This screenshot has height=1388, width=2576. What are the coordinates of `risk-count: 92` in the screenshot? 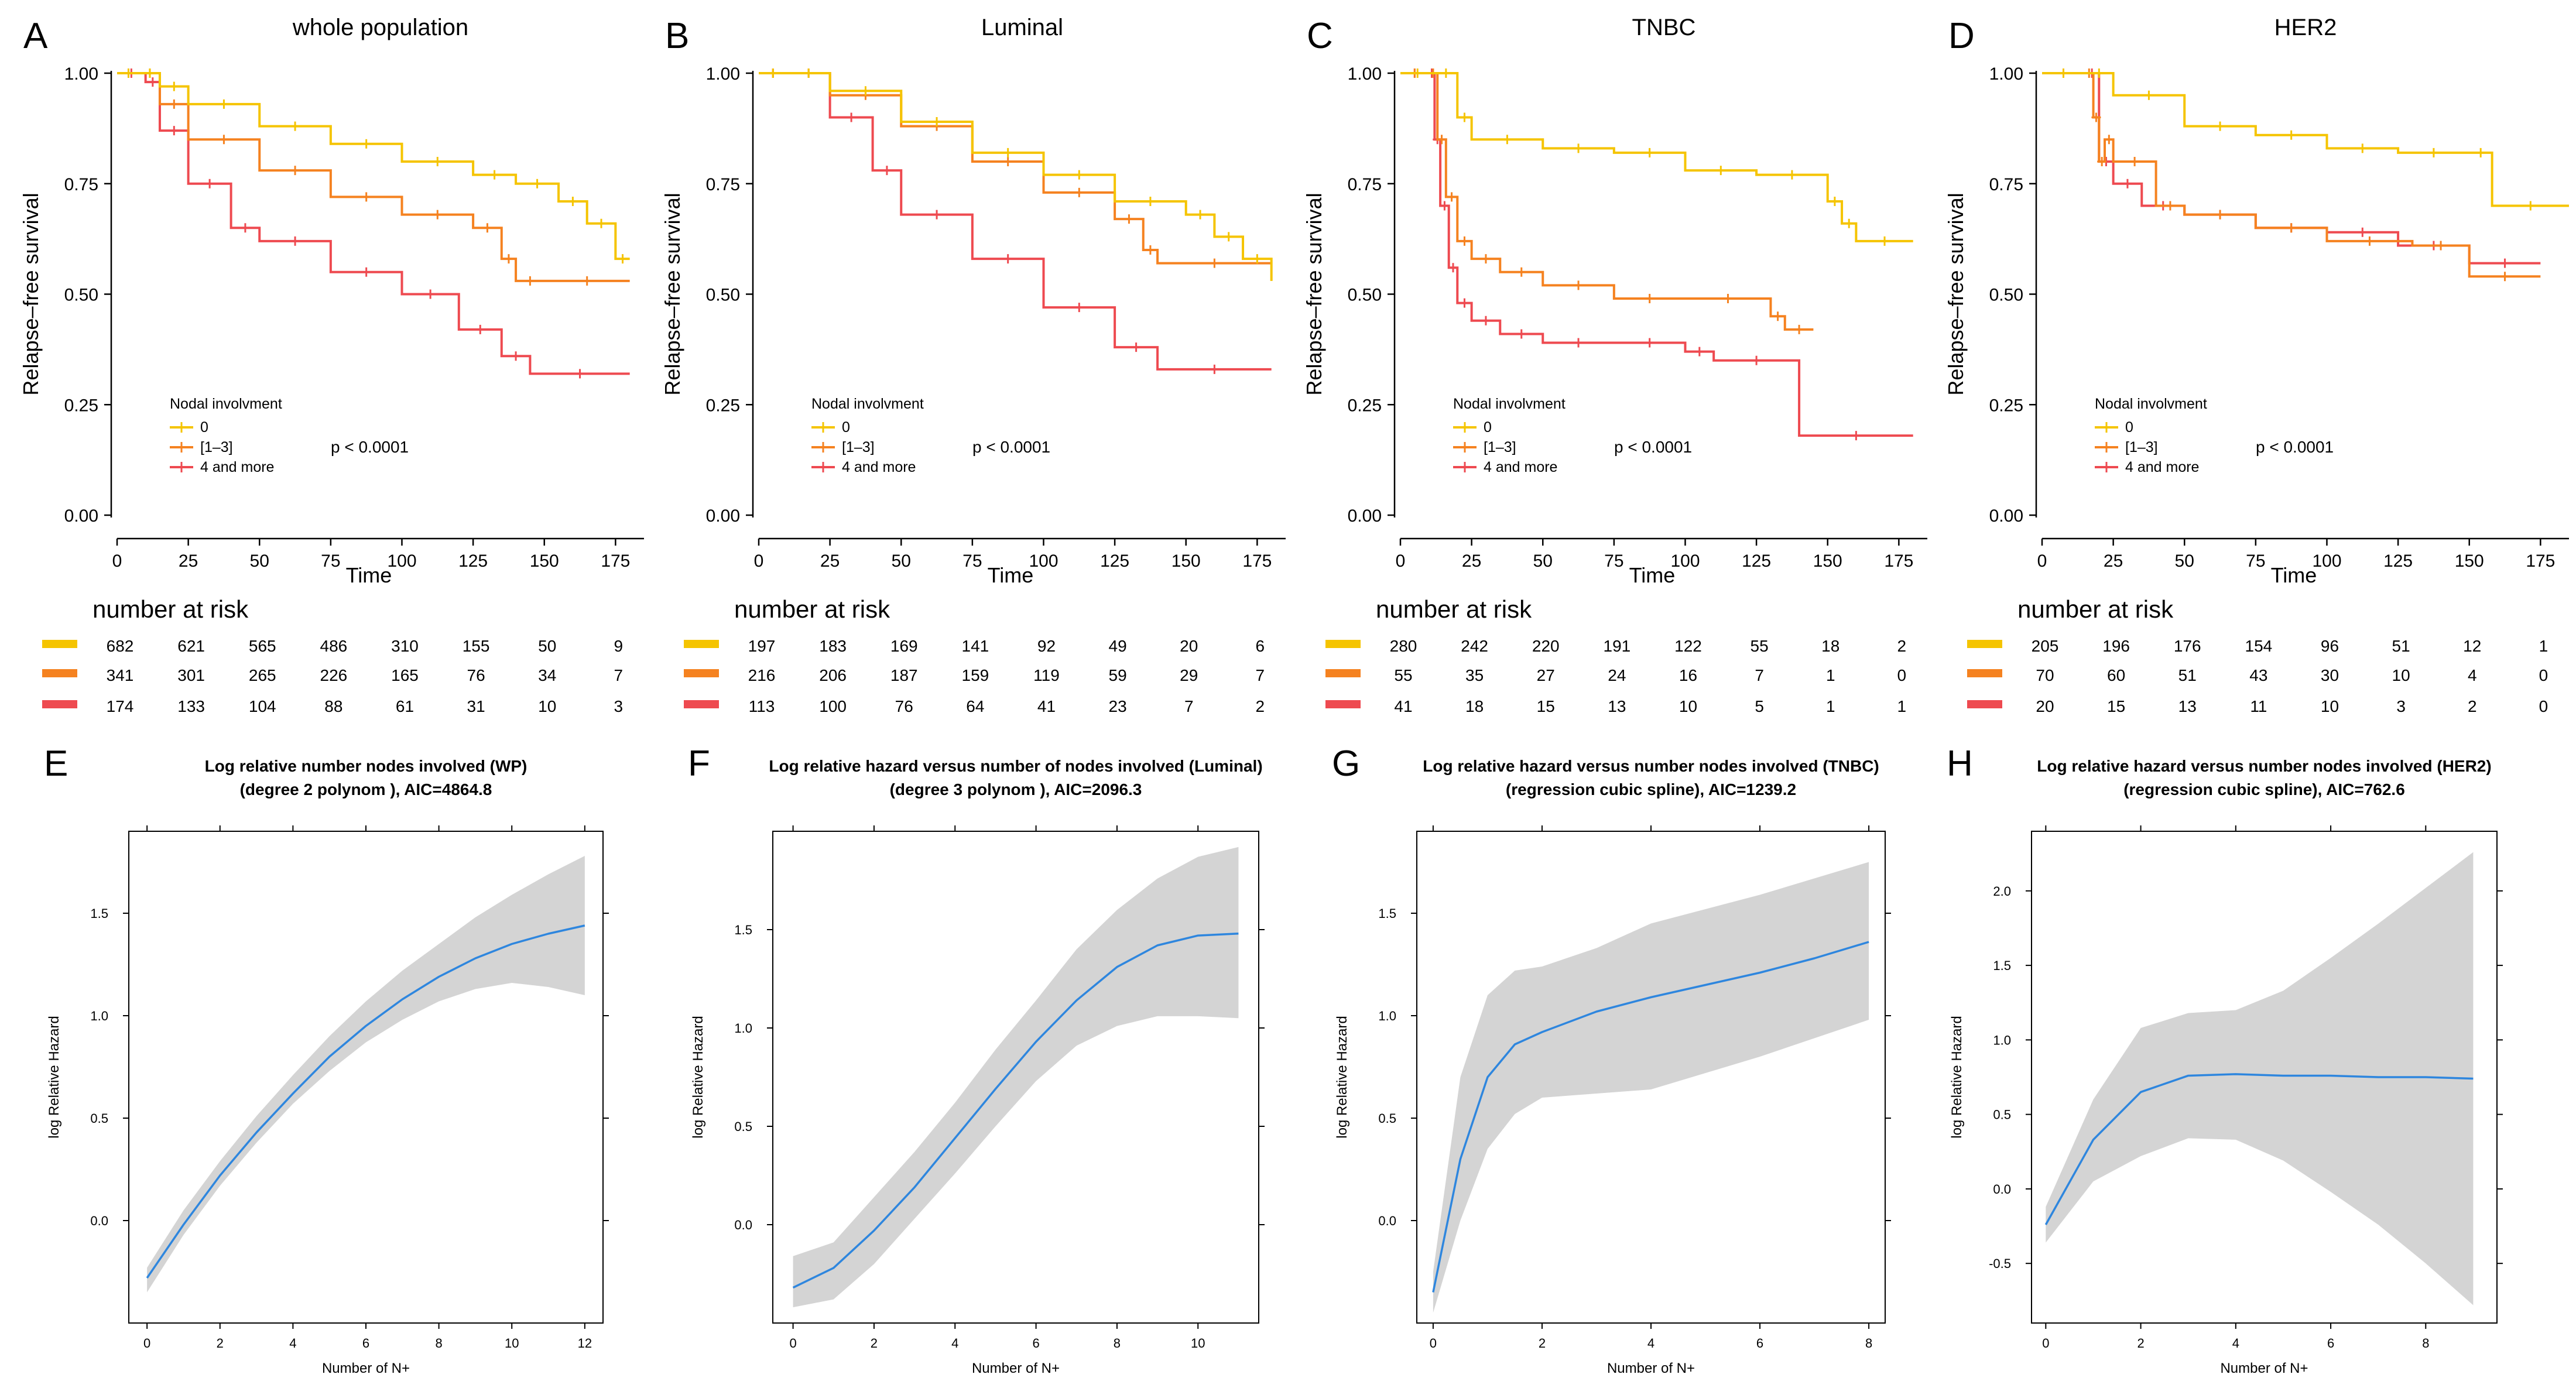 It's located at (1046, 646).